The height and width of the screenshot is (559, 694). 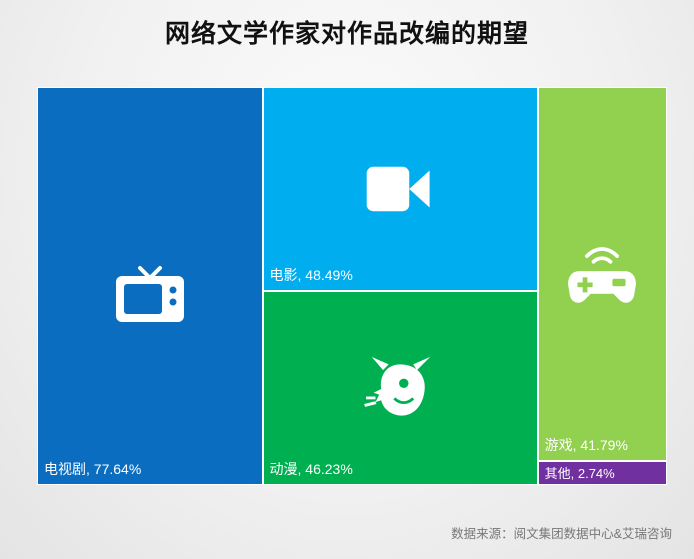 What do you see at coordinates (311, 468) in the screenshot?
I see `tile-label: 动漫, 46.23%` at bounding box center [311, 468].